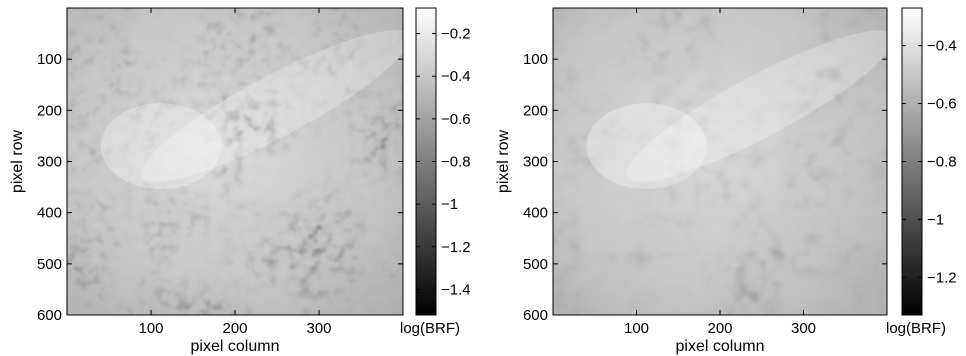 The width and height of the screenshot is (966, 356). I want to click on colorbar-tick-label: −0.2, so click(456, 34).